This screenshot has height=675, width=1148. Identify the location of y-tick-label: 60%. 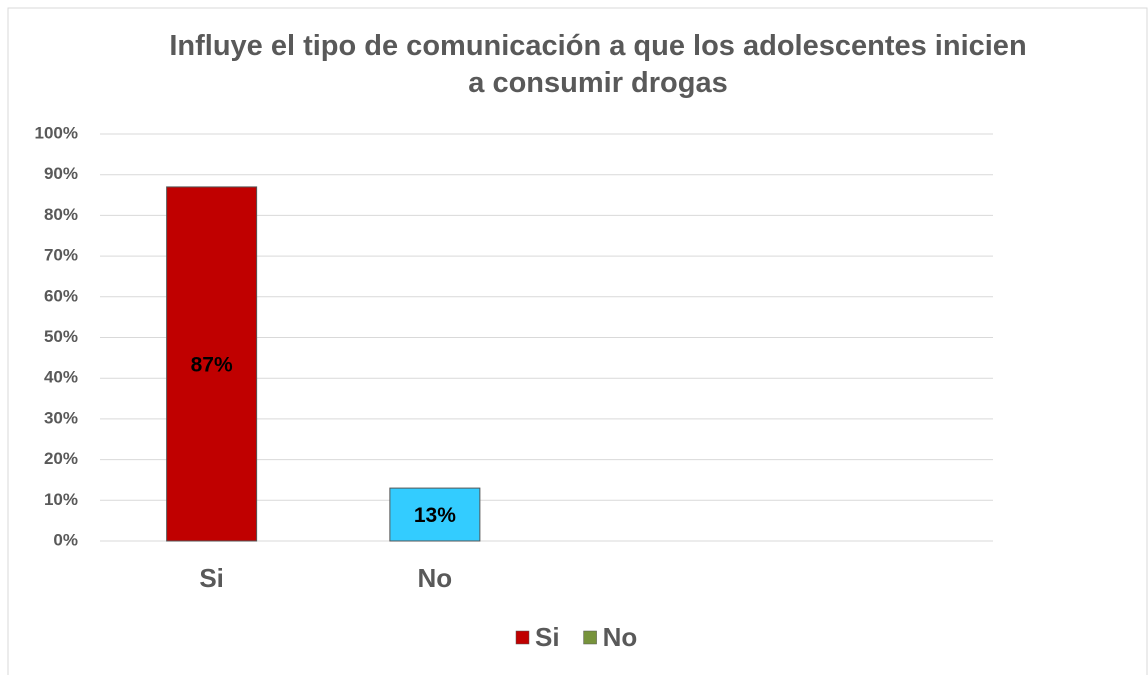
(61, 295).